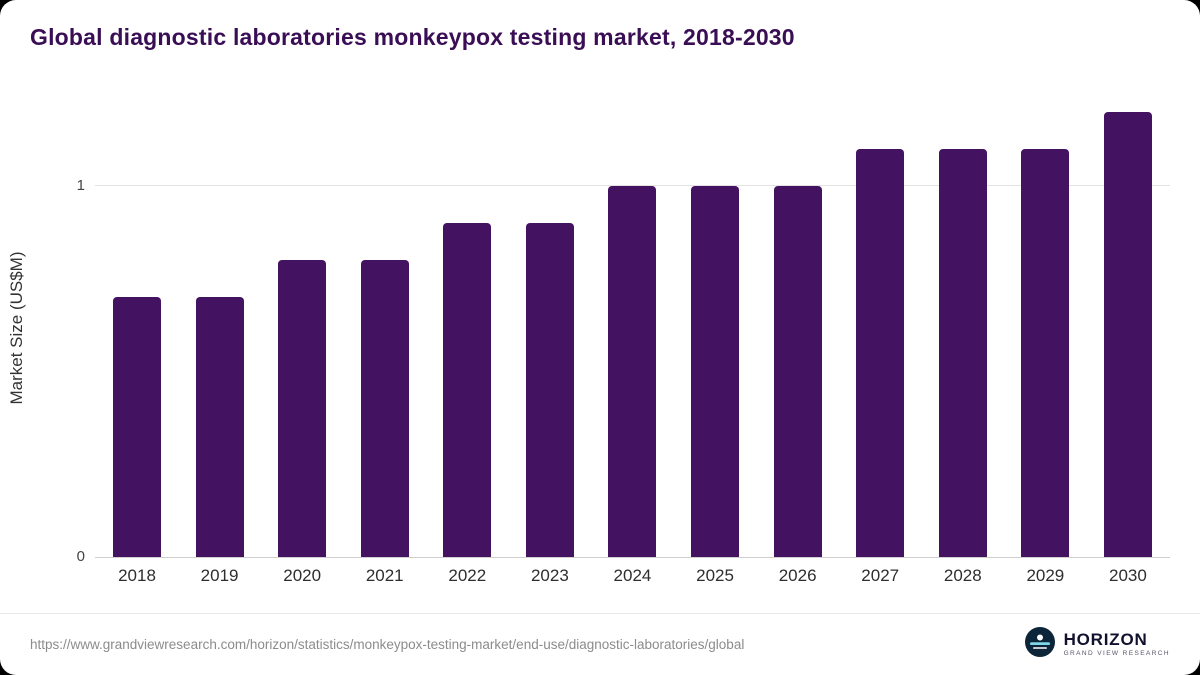 The height and width of the screenshot is (675, 1200). I want to click on x-tick-2019: 2019, so click(219, 575).